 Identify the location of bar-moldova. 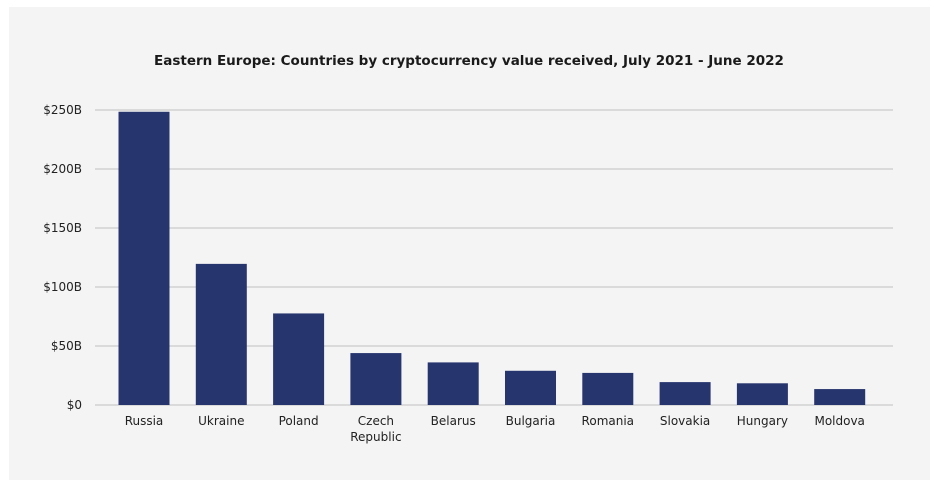
(840, 397).